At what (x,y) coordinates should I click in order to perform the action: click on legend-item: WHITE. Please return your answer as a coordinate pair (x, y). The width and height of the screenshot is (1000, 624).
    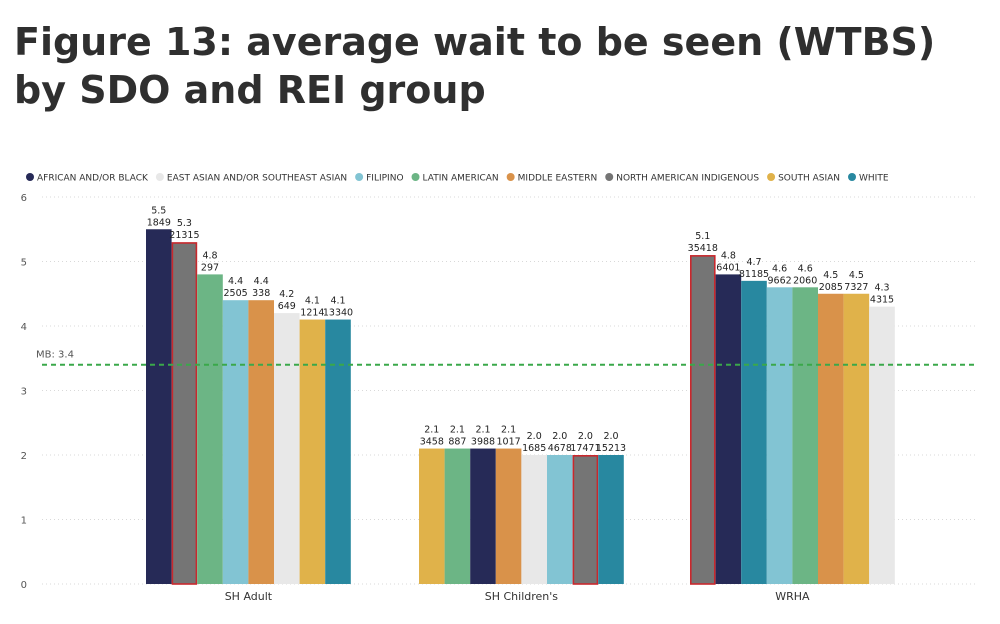
    Looking at the image, I should click on (874, 179).